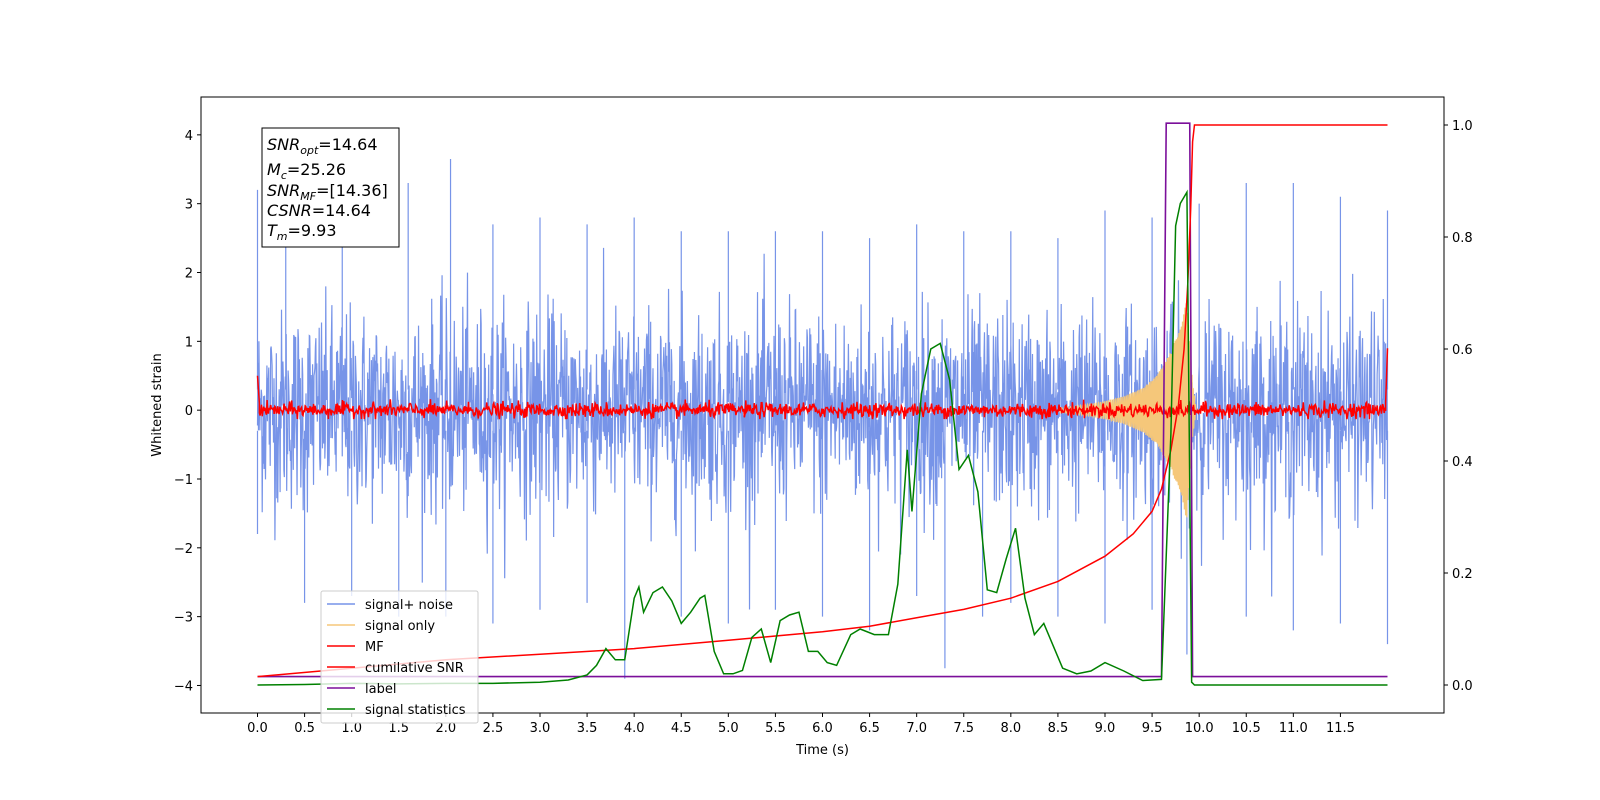  I want to click on legend-entry: signal+ noise, so click(409, 605).